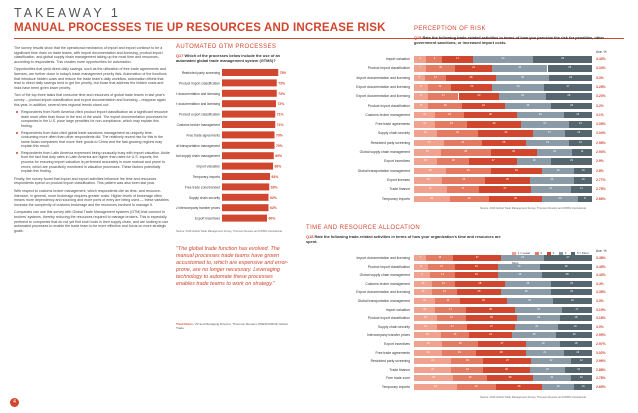 This screenshot has height=413, width=638. What do you see at coordinates (601, 96) in the screenshot?
I see `row-average: 3.23%` at bounding box center [601, 96].